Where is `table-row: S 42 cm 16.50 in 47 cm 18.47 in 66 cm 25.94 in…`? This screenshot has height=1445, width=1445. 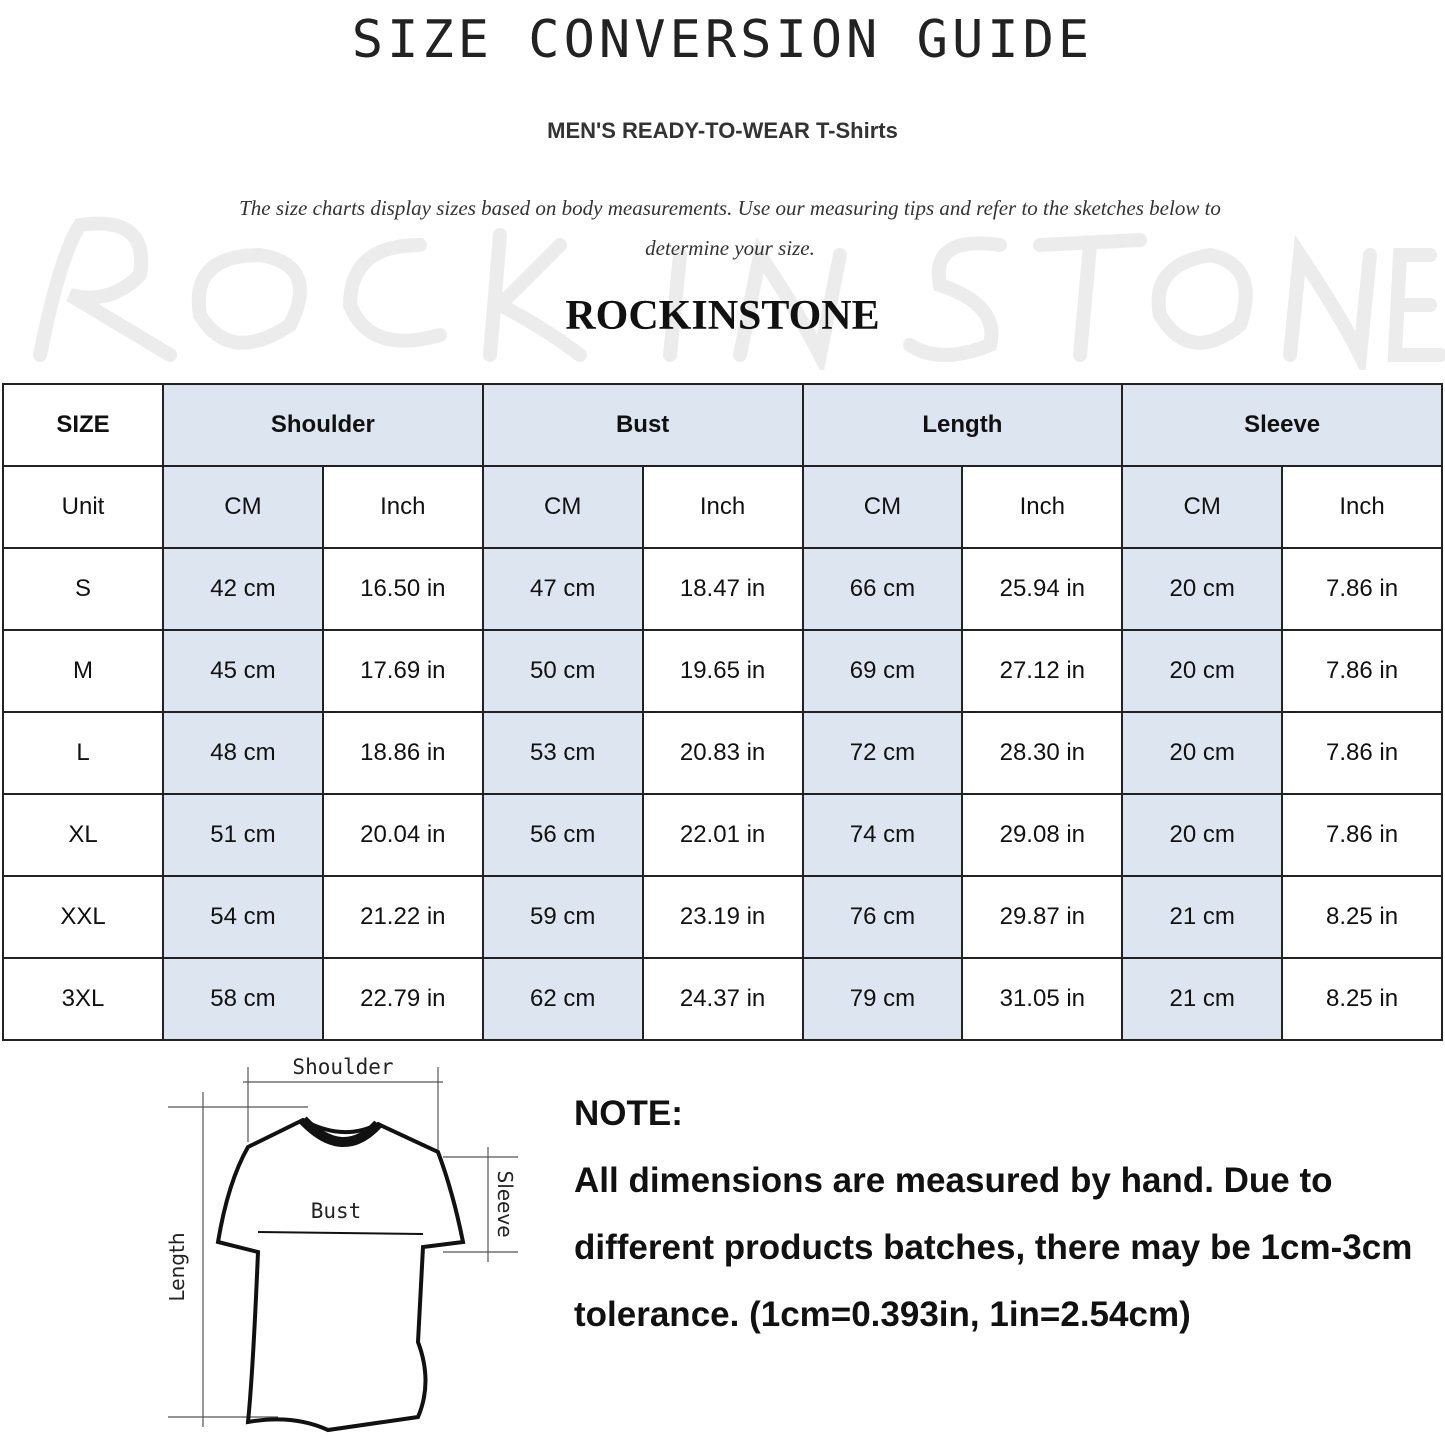
table-row: S 42 cm 16.50 in 47 cm 18.47 in 66 cm 25.94 in… is located at coordinates (722, 589).